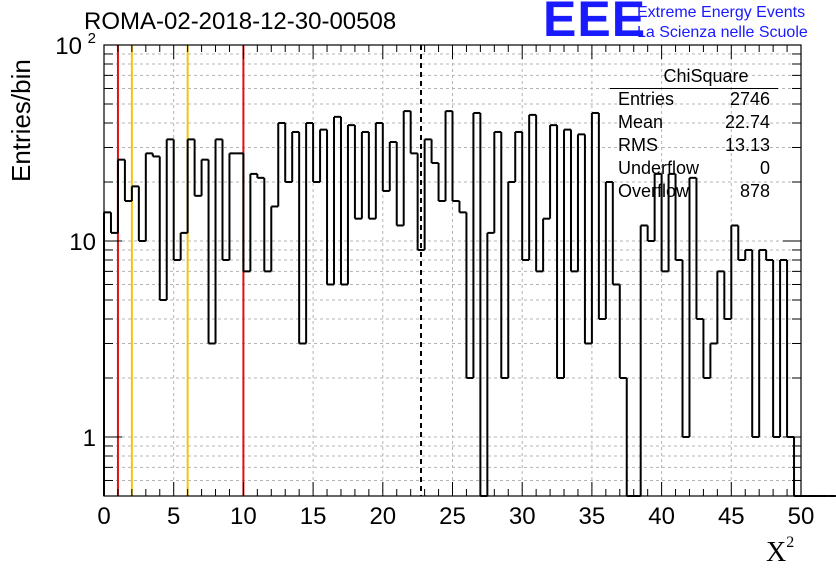 This screenshot has width=836, height=572. Describe the element at coordinates (592, 516) in the screenshot. I see `x-tick-label: 35` at that location.